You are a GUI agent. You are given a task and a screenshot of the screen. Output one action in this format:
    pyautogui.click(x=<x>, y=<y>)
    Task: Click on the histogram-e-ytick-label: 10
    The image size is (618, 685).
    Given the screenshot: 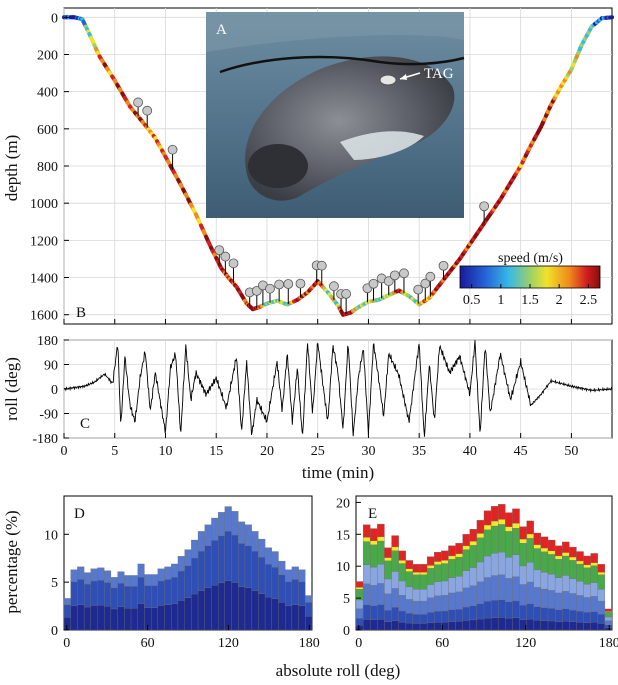 What is the action you would take?
    pyautogui.click(x=343, y=567)
    